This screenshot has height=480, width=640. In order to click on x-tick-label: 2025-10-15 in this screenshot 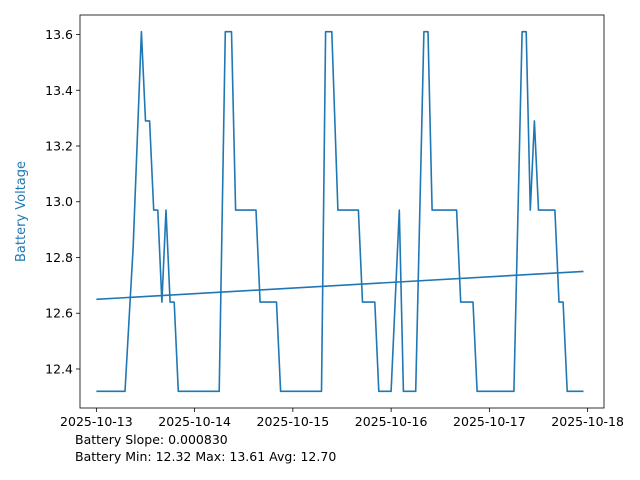, I will do `click(293, 421)`.